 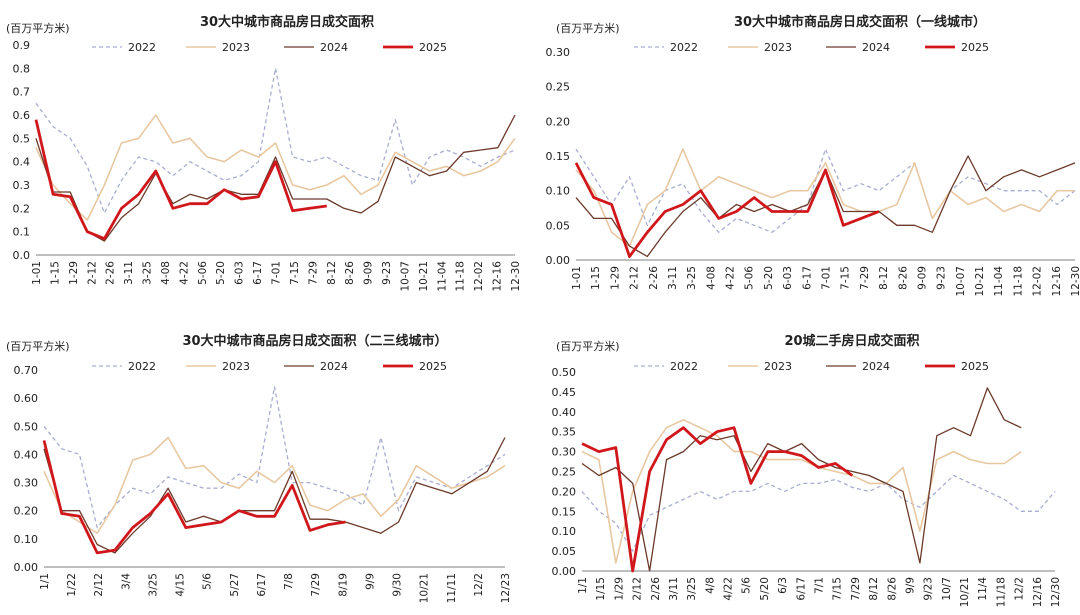 What do you see at coordinates (22, 68) in the screenshot?
I see `y-tick-label: 0.8` at bounding box center [22, 68].